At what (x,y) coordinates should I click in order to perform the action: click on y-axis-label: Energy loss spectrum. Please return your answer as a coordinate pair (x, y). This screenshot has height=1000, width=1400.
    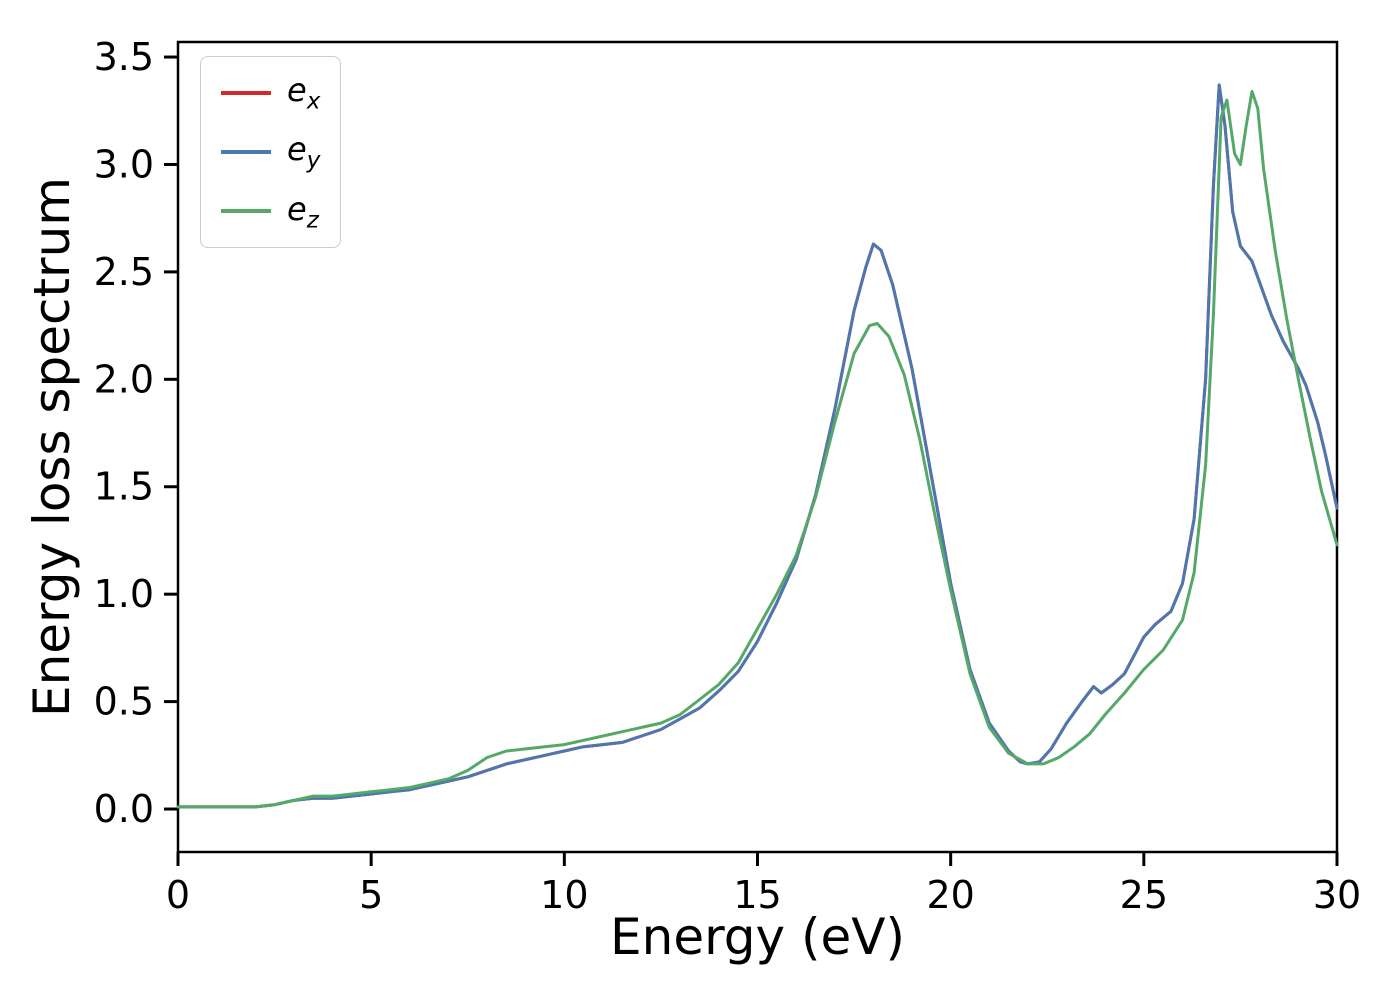
    Looking at the image, I should click on (52, 447).